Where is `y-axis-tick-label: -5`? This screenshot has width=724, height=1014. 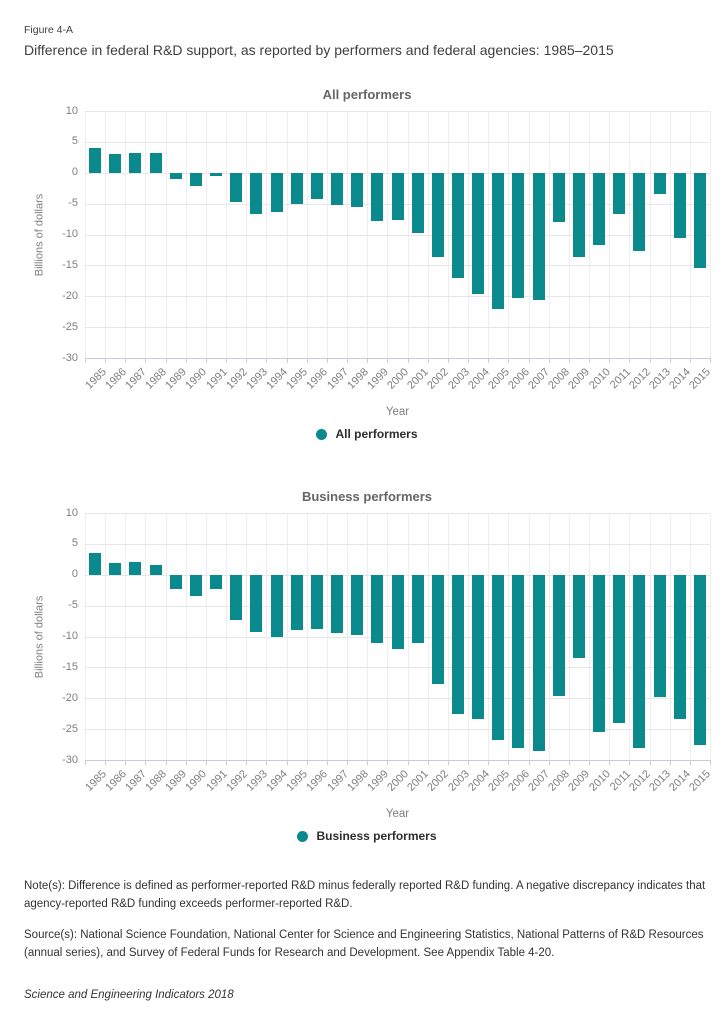 y-axis-tick-label: -5 is located at coordinates (73, 203).